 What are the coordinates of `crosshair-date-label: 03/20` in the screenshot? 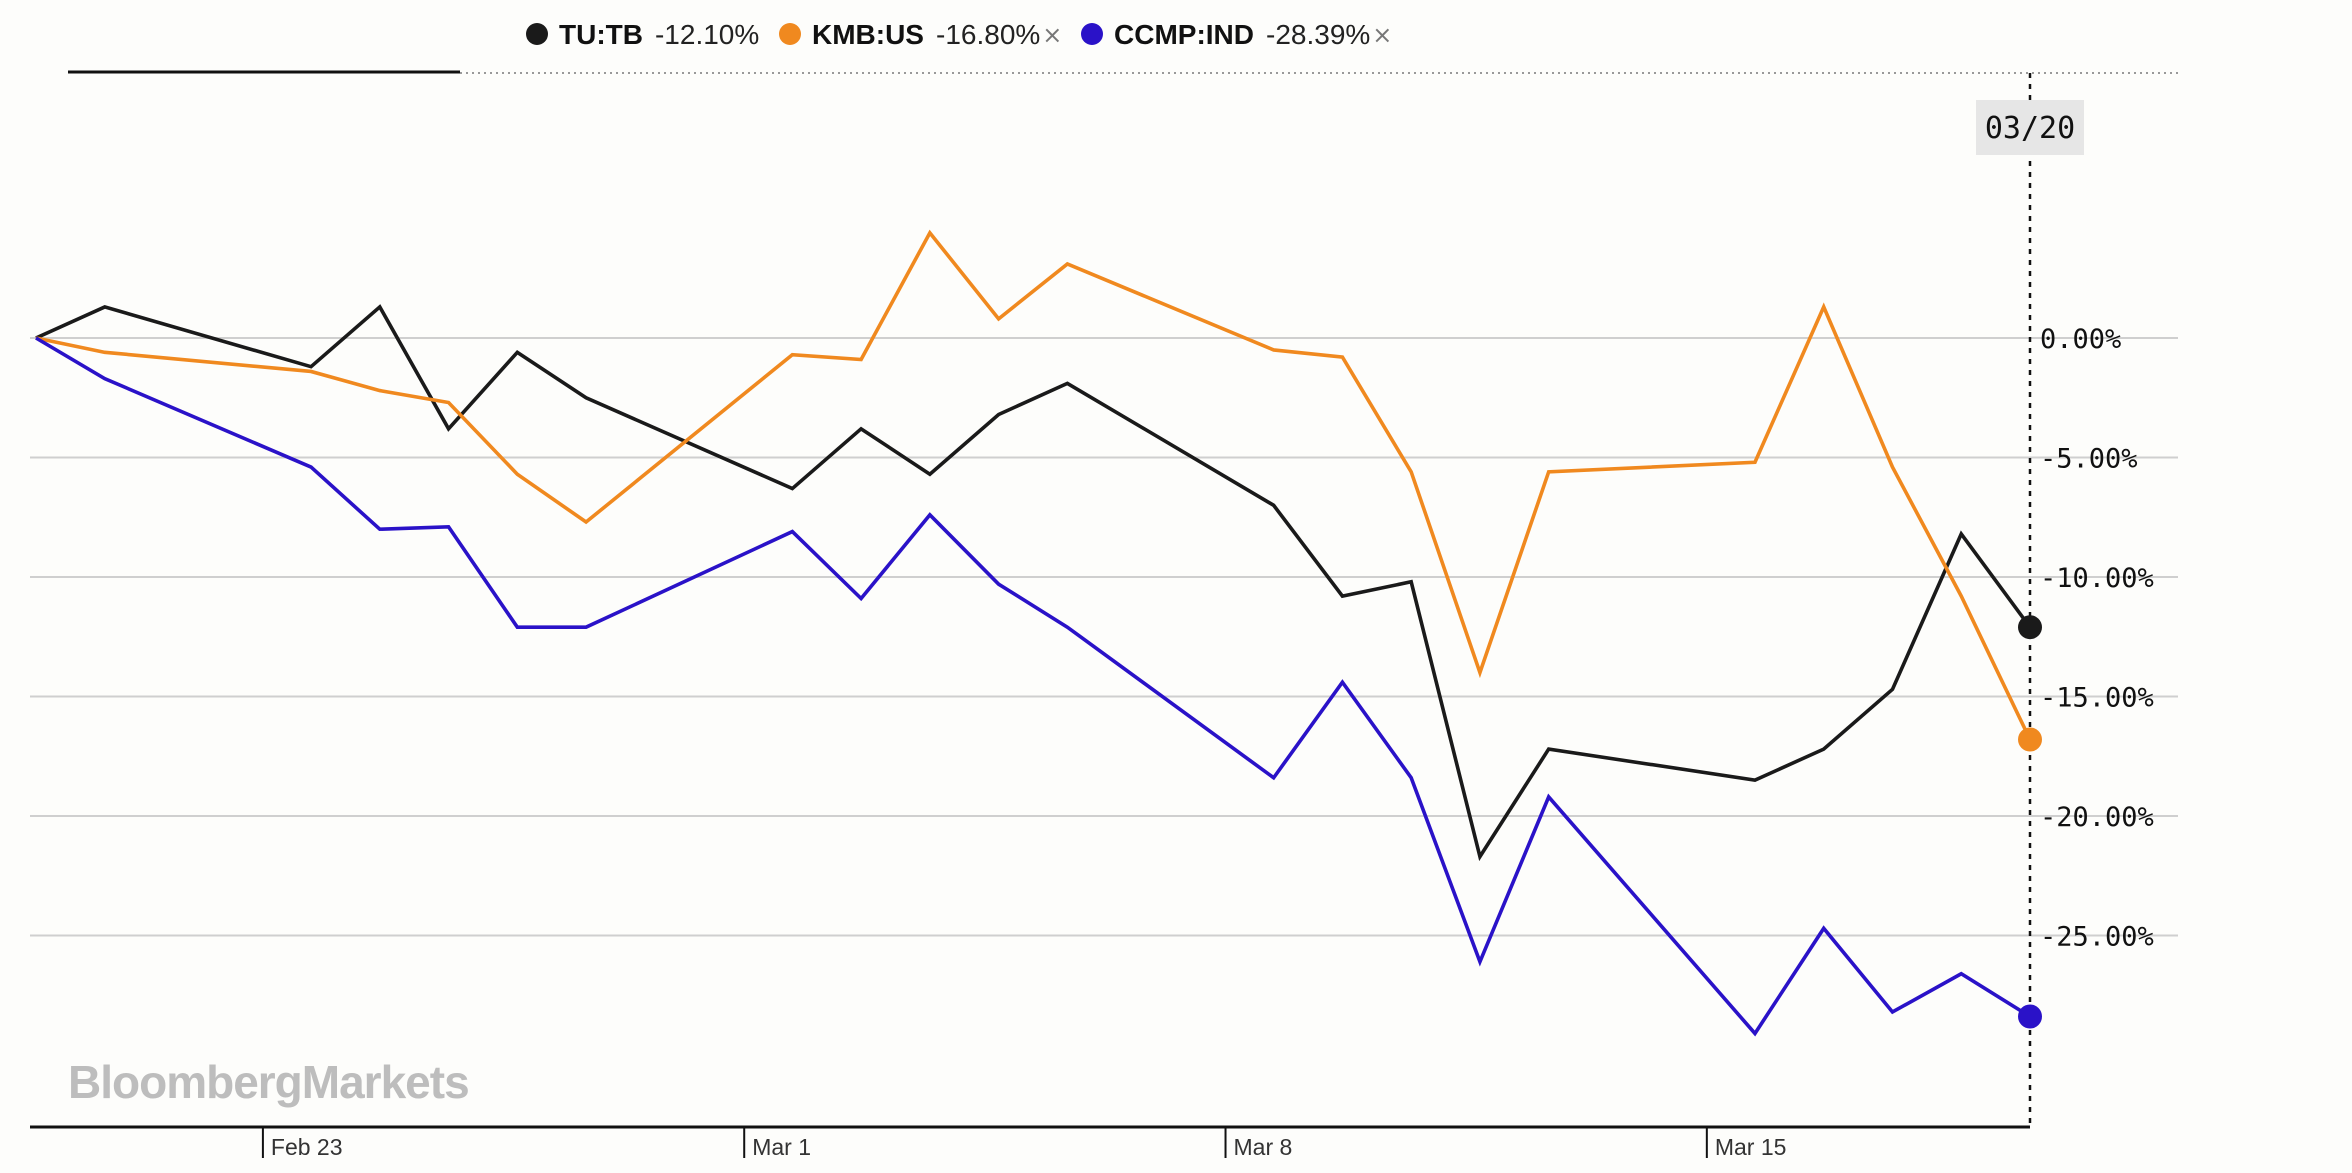 It's located at (2030, 128).